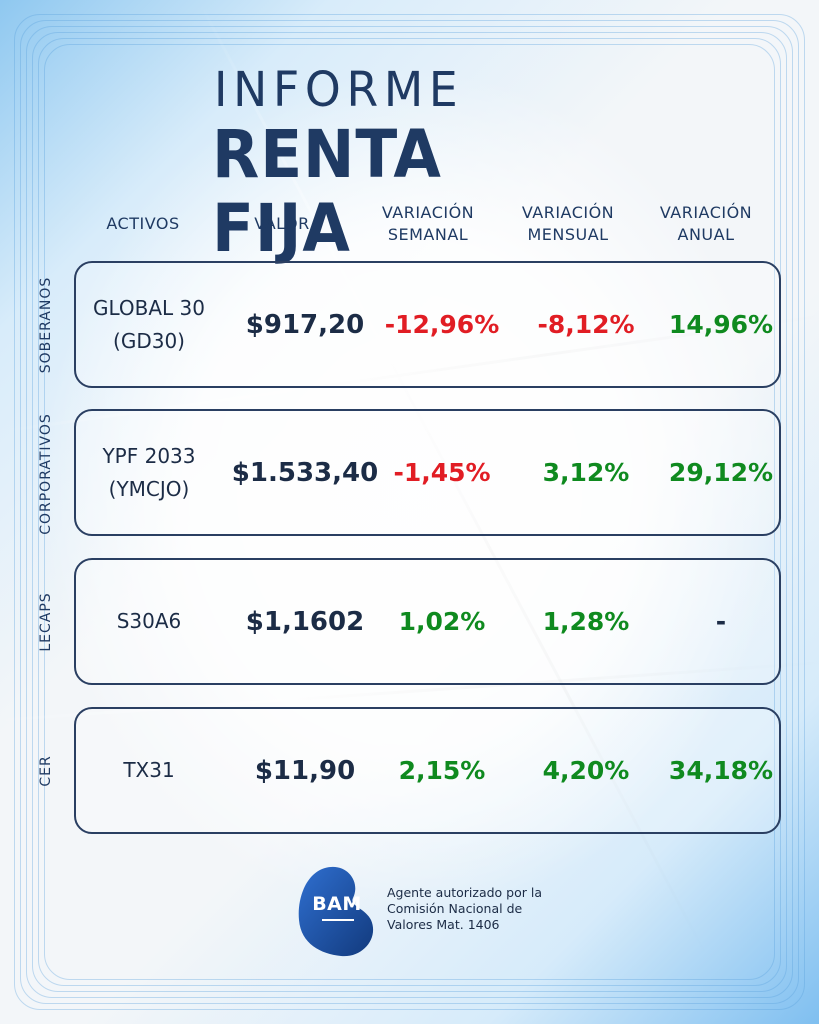 This screenshot has width=819, height=1024. I want to click on asset-value: $917,20, so click(305, 324).